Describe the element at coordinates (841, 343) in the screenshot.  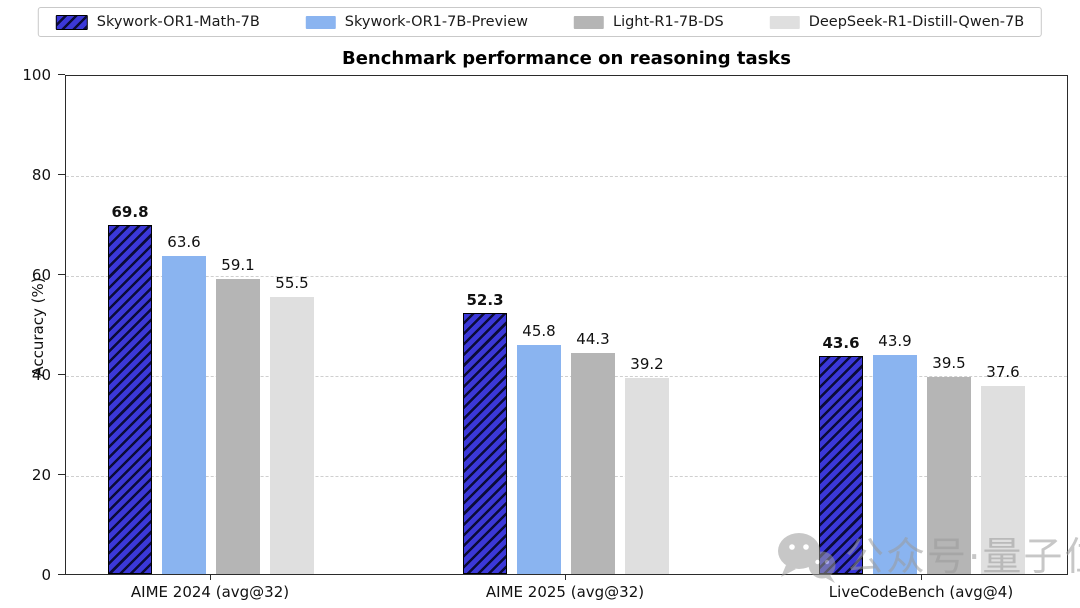
I see `bar-value-label: 43.6` at that location.